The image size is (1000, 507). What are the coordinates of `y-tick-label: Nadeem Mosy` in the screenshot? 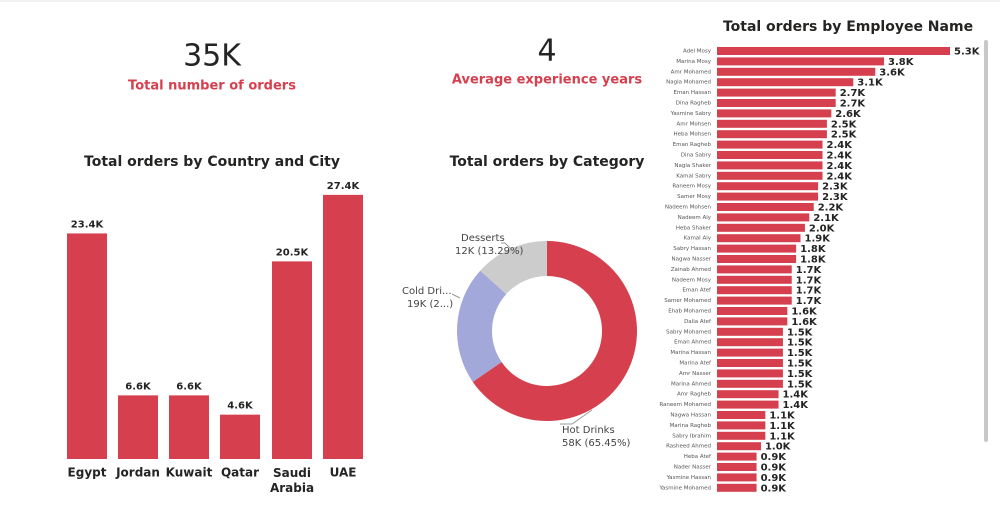 It's located at (692, 280).